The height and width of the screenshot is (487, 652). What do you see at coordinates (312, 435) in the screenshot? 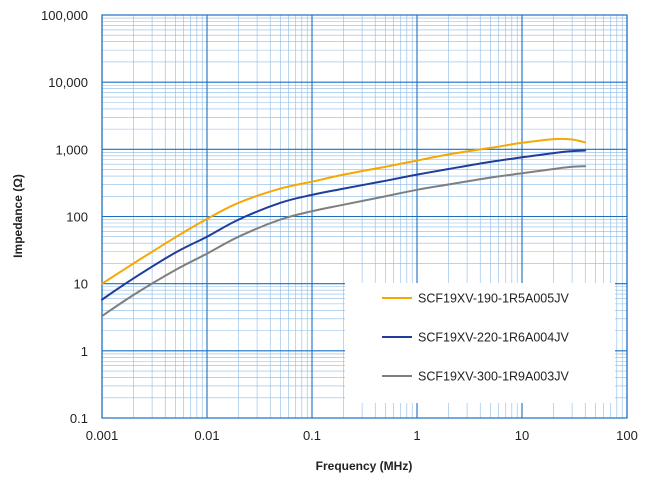
I see `x-tick-label: 0.1` at bounding box center [312, 435].